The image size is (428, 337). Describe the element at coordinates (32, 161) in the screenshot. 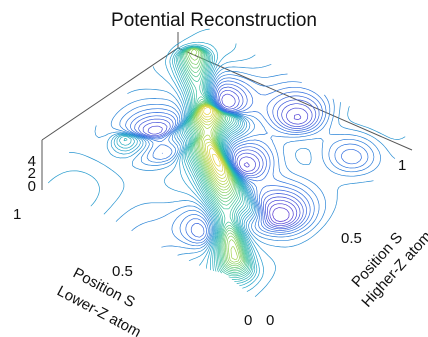

I see `z-tick-label: 4` at that location.